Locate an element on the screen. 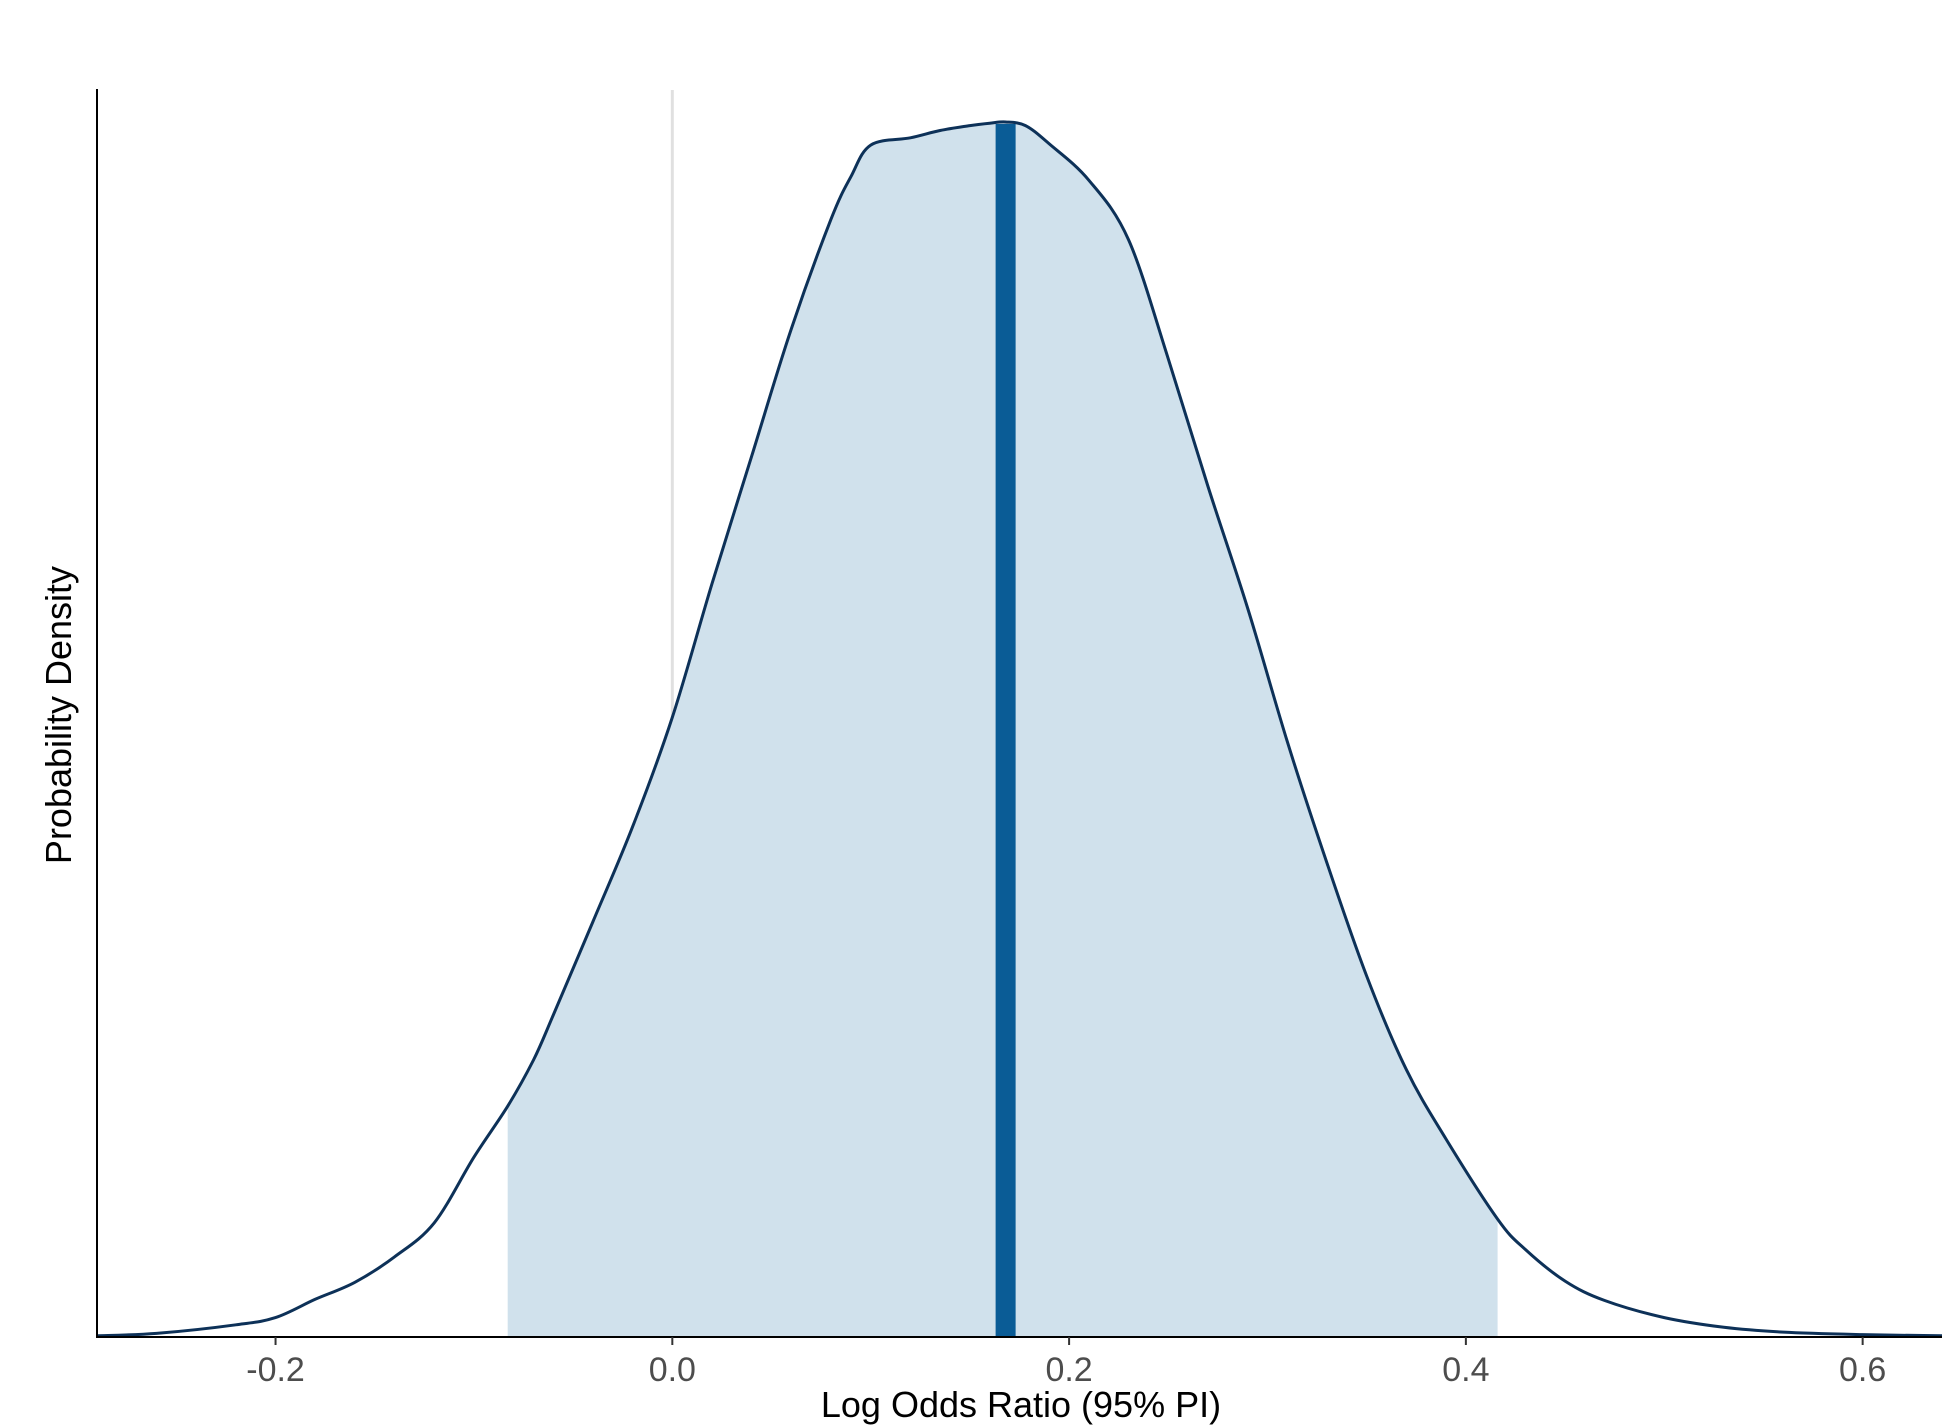  y-axis-title: Probability Density is located at coordinates (58, 715).